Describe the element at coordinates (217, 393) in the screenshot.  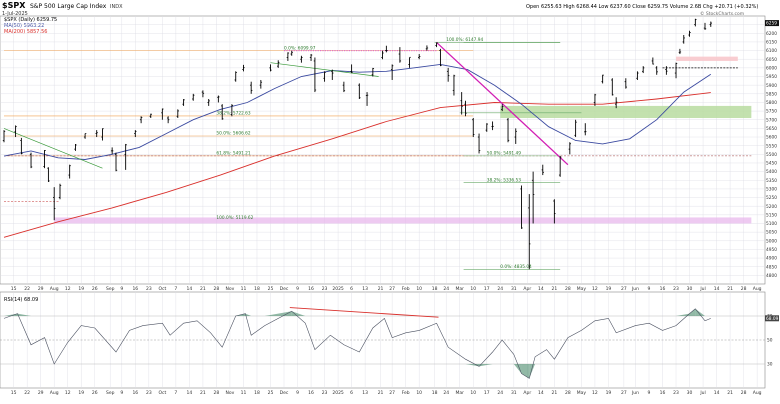
I see `rsi-date-tick-label: 28` at that location.